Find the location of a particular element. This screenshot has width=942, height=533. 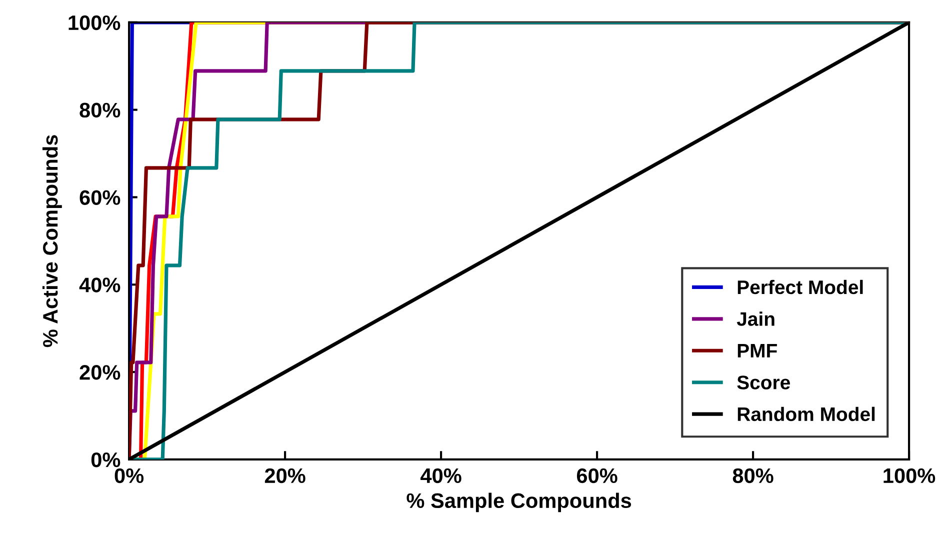

x-tick-label: 100% is located at coordinates (910, 476).